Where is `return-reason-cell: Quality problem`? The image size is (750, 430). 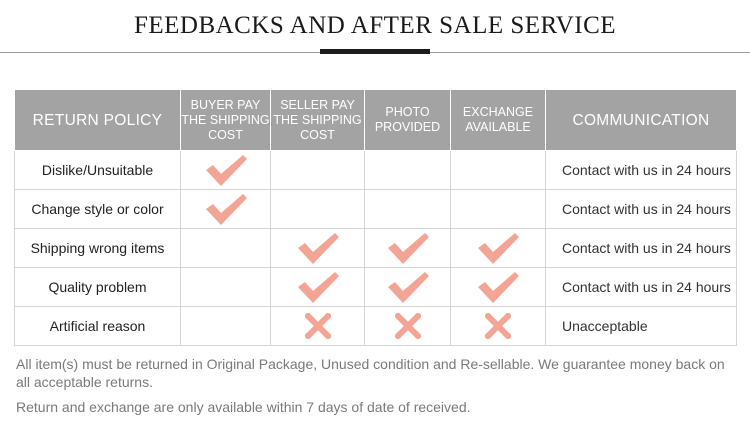 return-reason-cell: Quality problem is located at coordinates (97, 287).